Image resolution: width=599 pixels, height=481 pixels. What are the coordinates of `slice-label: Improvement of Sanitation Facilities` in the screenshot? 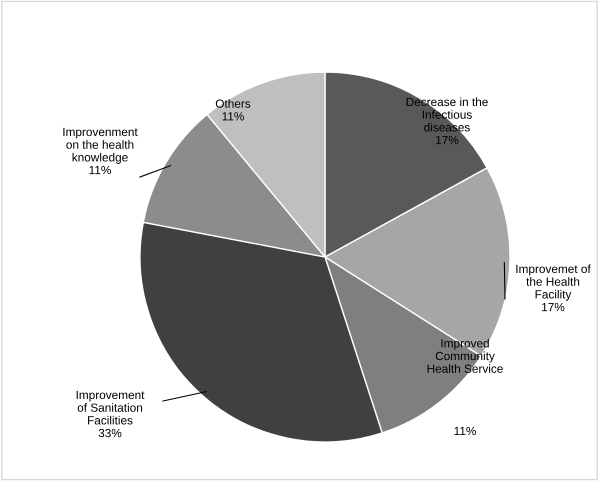 It's located at (110, 407).